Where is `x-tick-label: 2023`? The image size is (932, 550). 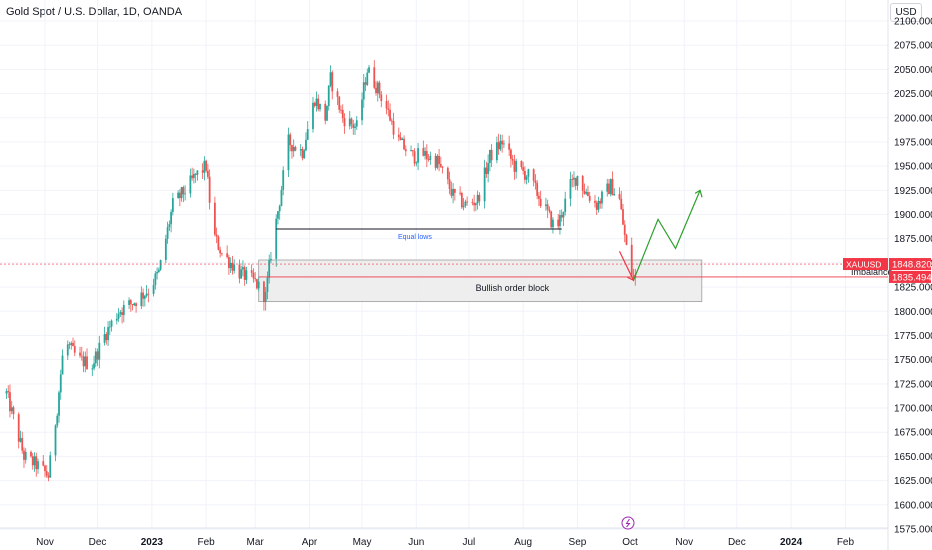
x-tick-label: 2023 is located at coordinates (152, 542).